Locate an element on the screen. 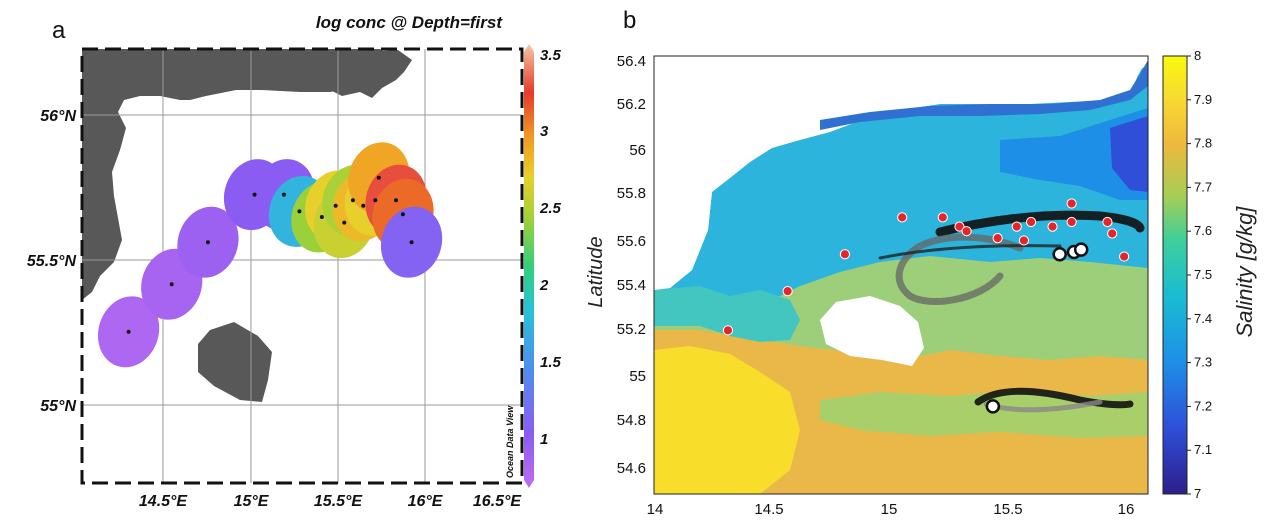  land-bornholm-mask is located at coordinates (872, 331).